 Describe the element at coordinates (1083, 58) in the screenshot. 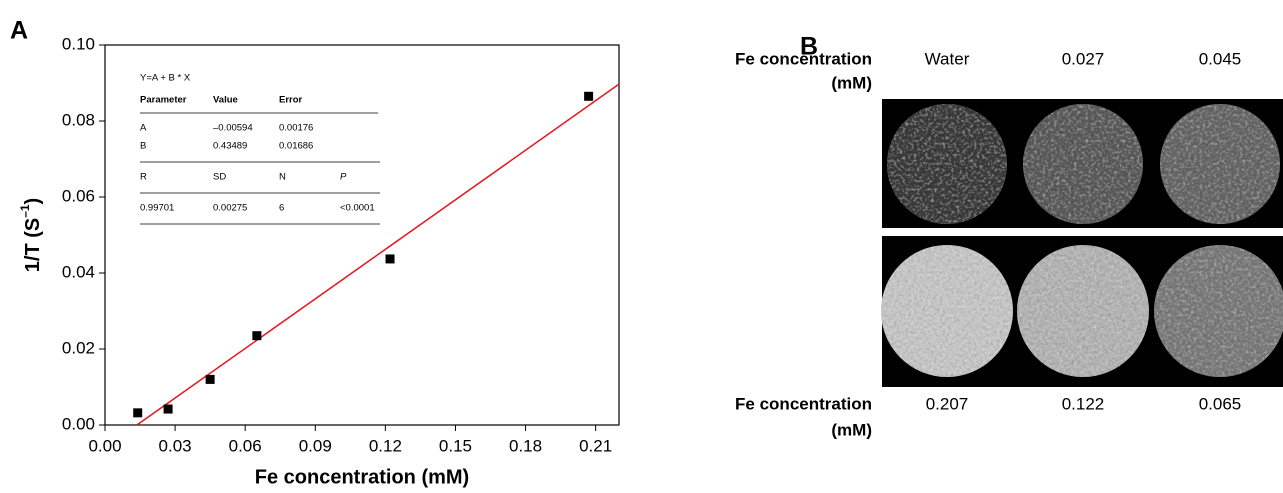

I see `column-label: 0.027` at that location.